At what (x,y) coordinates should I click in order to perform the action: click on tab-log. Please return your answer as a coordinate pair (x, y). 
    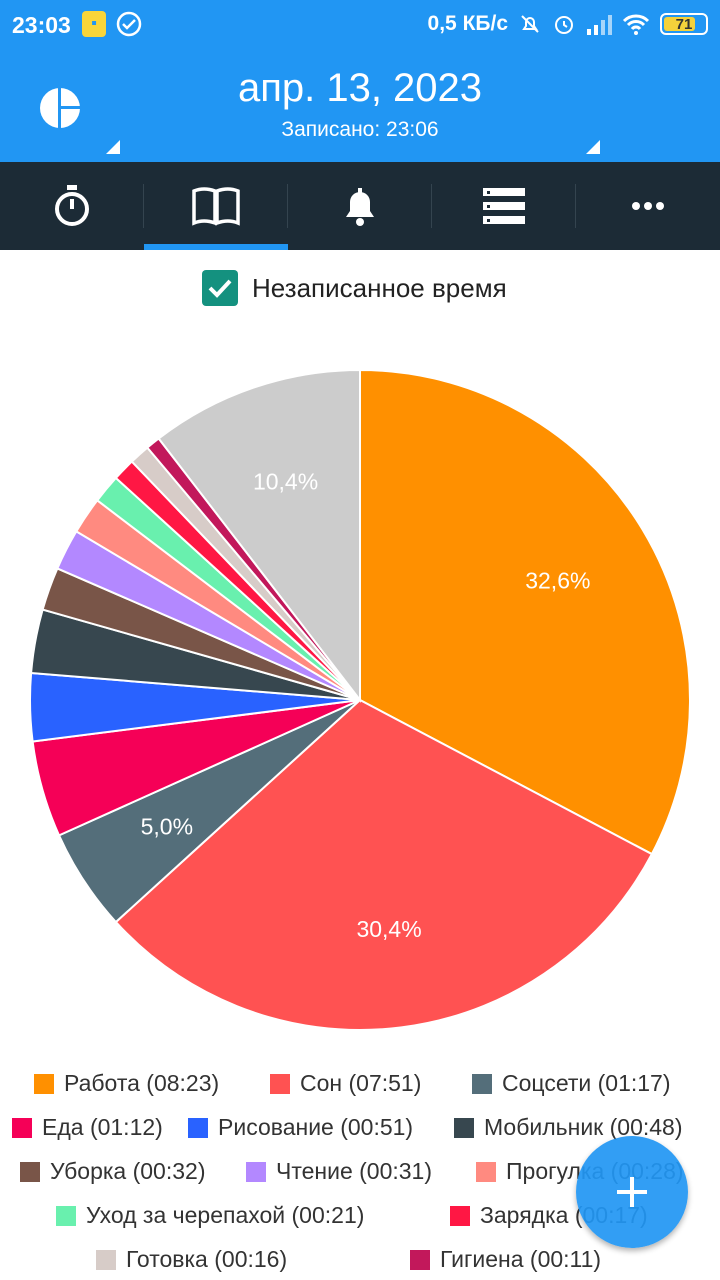
    Looking at the image, I should click on (216, 206).